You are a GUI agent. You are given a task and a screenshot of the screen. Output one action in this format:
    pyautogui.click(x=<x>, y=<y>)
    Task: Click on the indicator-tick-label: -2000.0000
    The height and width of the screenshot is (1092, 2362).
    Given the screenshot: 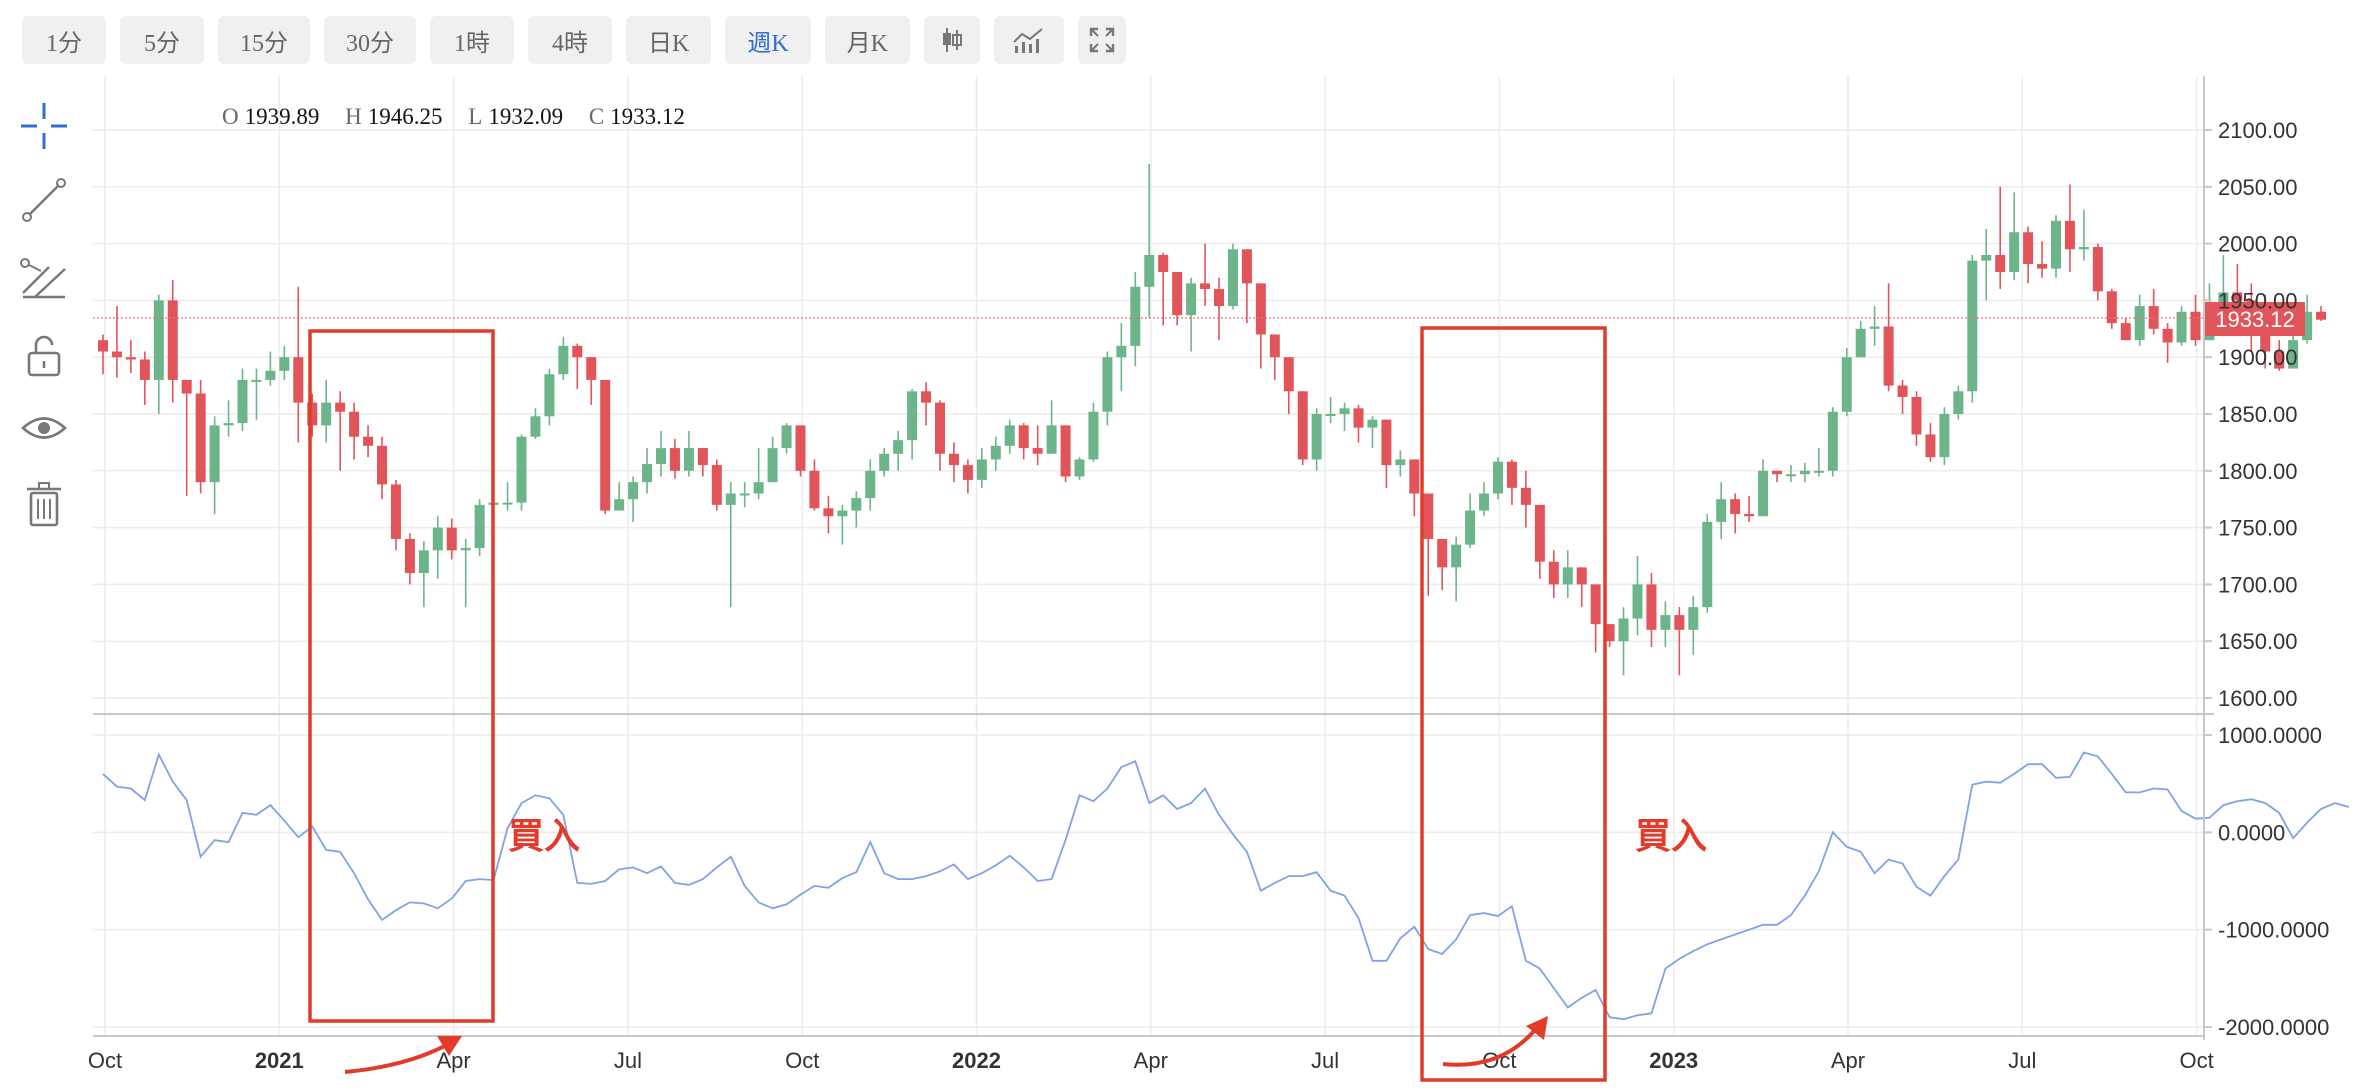 What is the action you would take?
    pyautogui.click(x=2273, y=1027)
    